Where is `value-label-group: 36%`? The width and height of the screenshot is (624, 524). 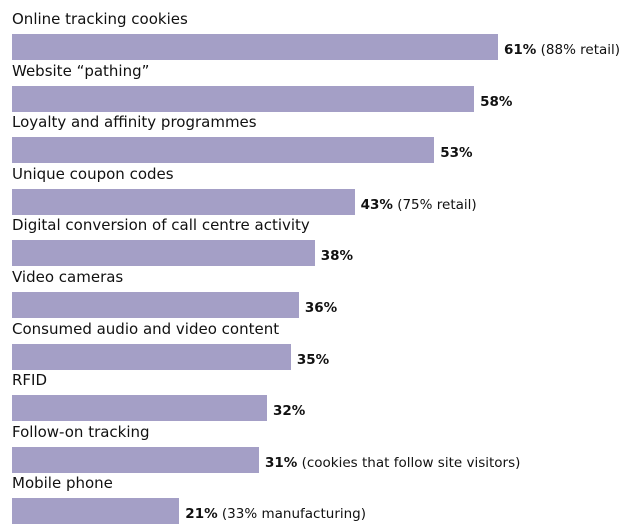
value-label-group: 36% is located at coordinates (321, 308).